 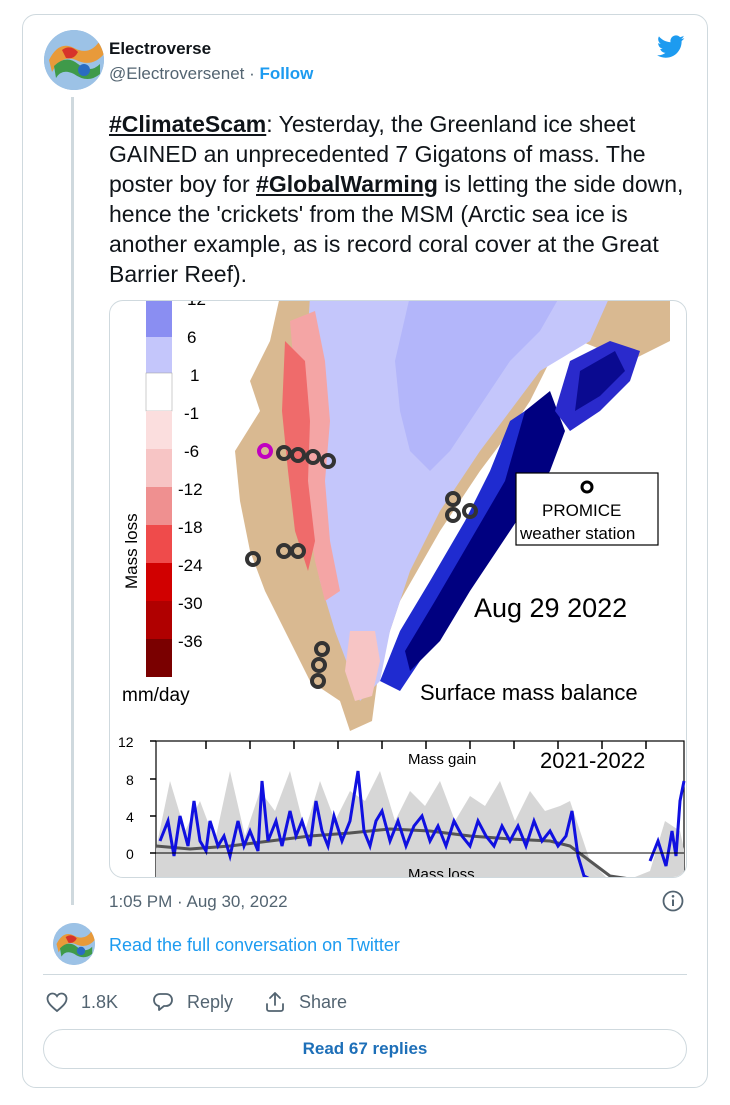 What do you see at coordinates (190, 603) in the screenshot?
I see `colorbar-tick: -30` at bounding box center [190, 603].